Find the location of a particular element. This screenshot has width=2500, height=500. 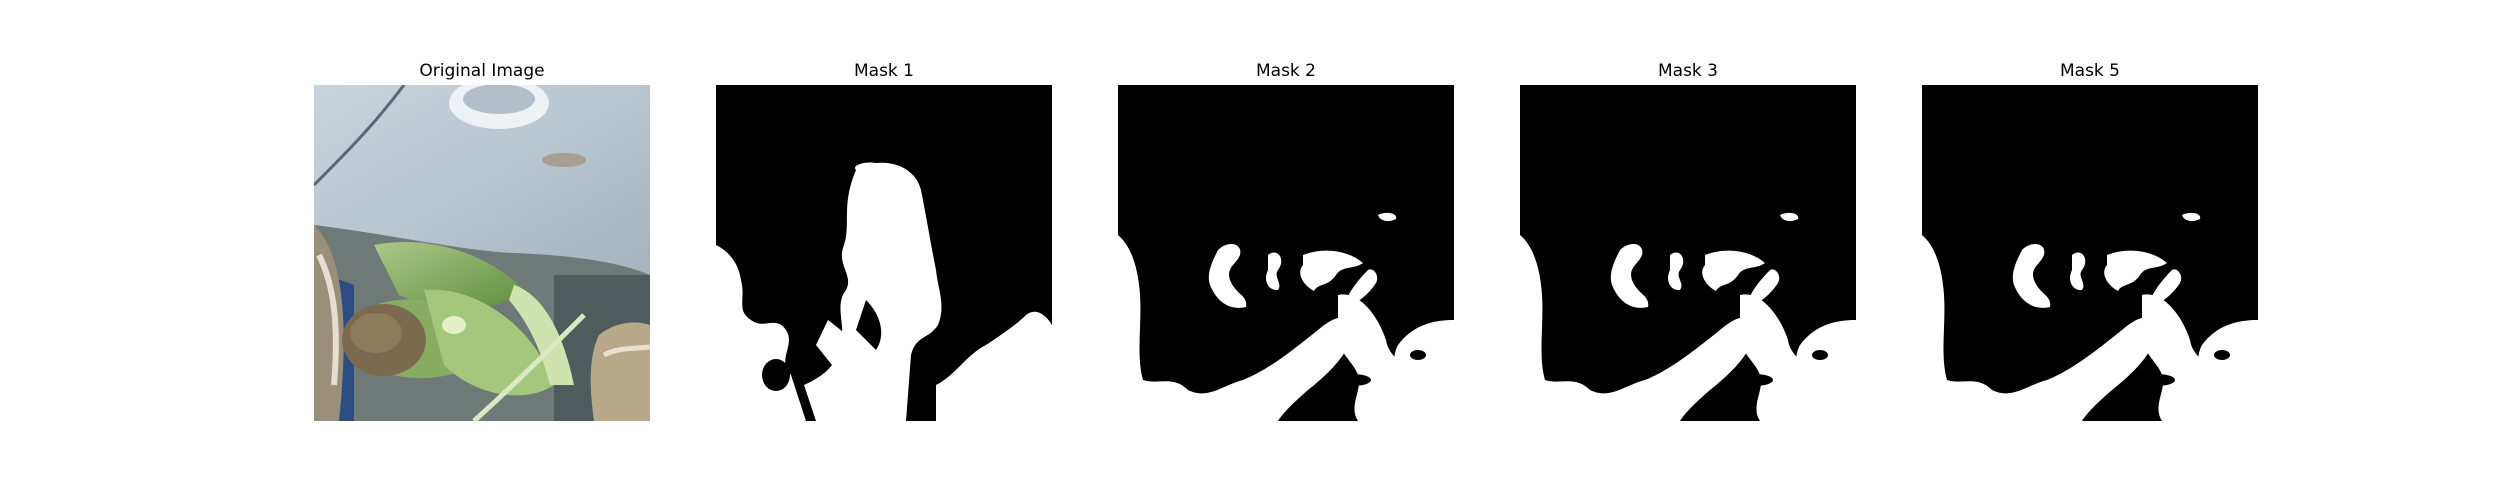

panel-mask-5: Mask 5 is located at coordinates (2090, 239).